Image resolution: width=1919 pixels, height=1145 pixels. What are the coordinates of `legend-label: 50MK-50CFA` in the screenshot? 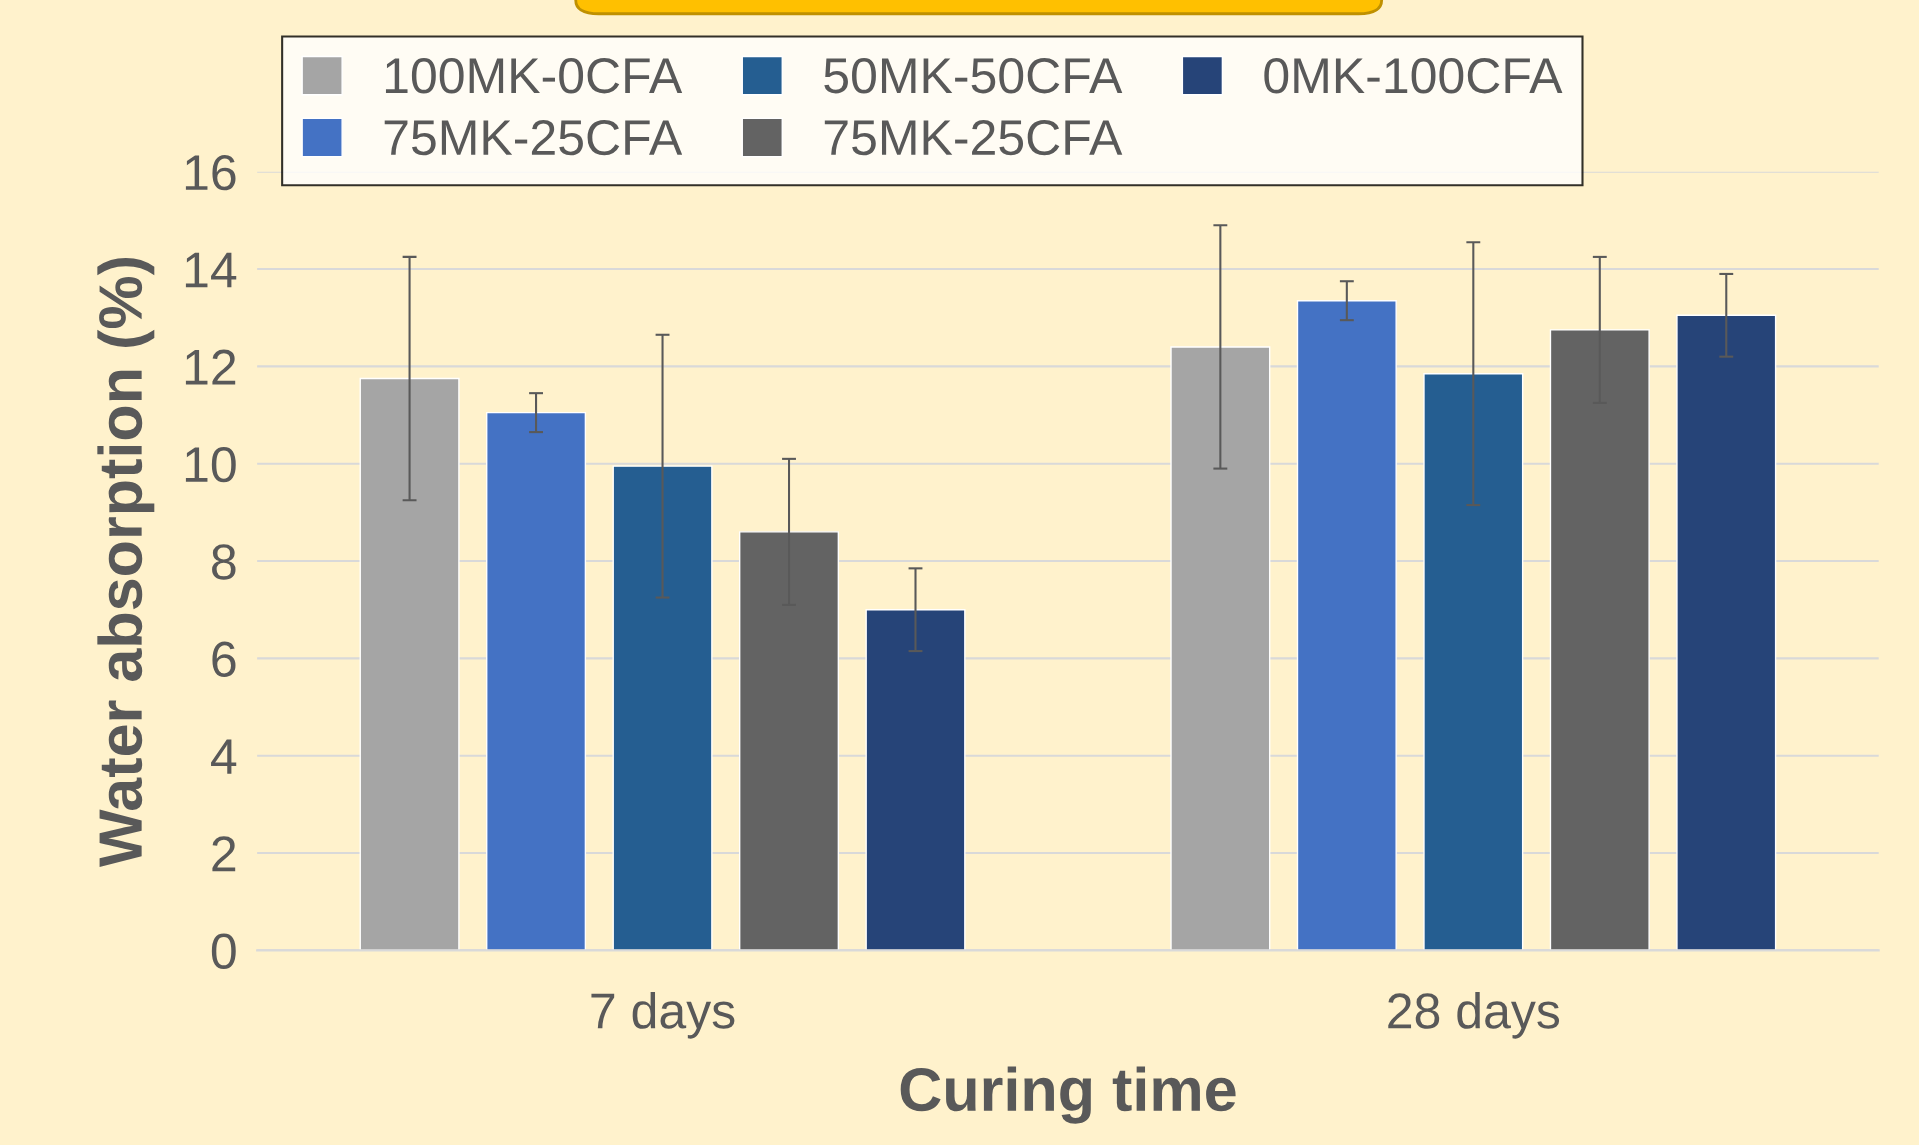 It's located at (973, 76).